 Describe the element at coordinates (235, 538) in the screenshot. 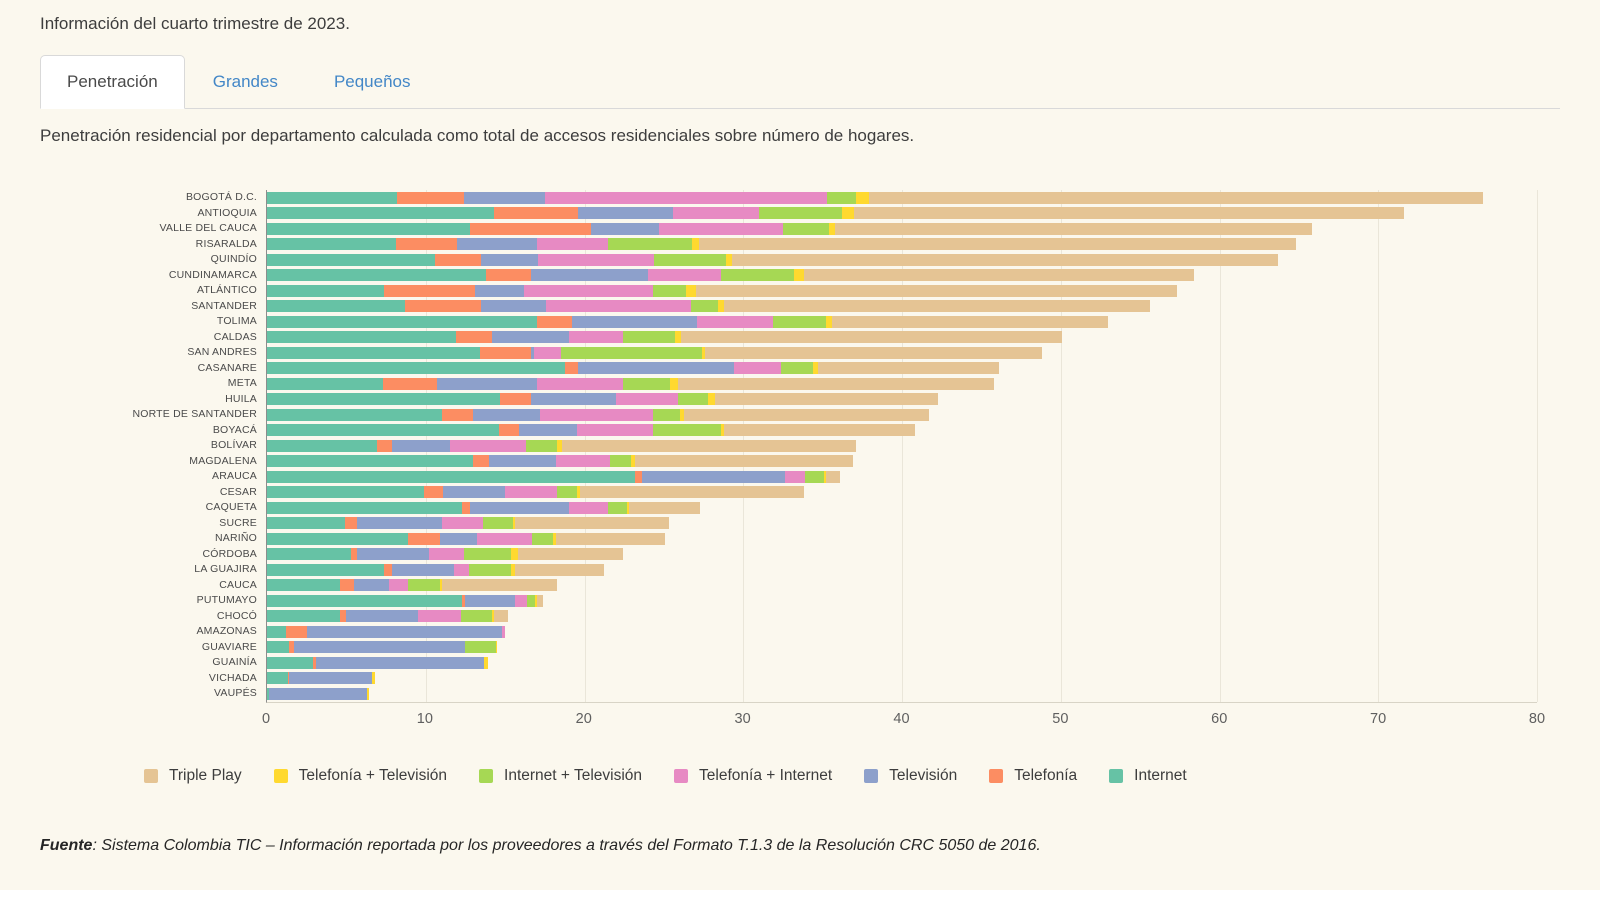

I see `y-axis-label-narino: NARIÑO` at that location.